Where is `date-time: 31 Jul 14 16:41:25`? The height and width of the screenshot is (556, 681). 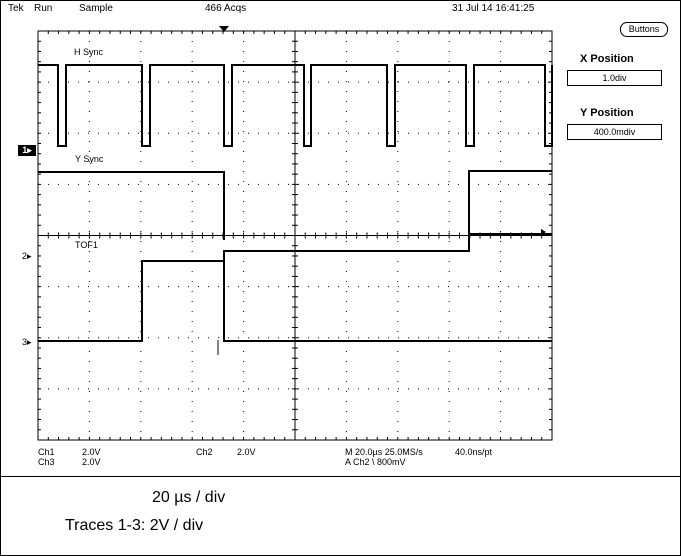 date-time: 31 Jul 14 16:41:25 is located at coordinates (493, 8).